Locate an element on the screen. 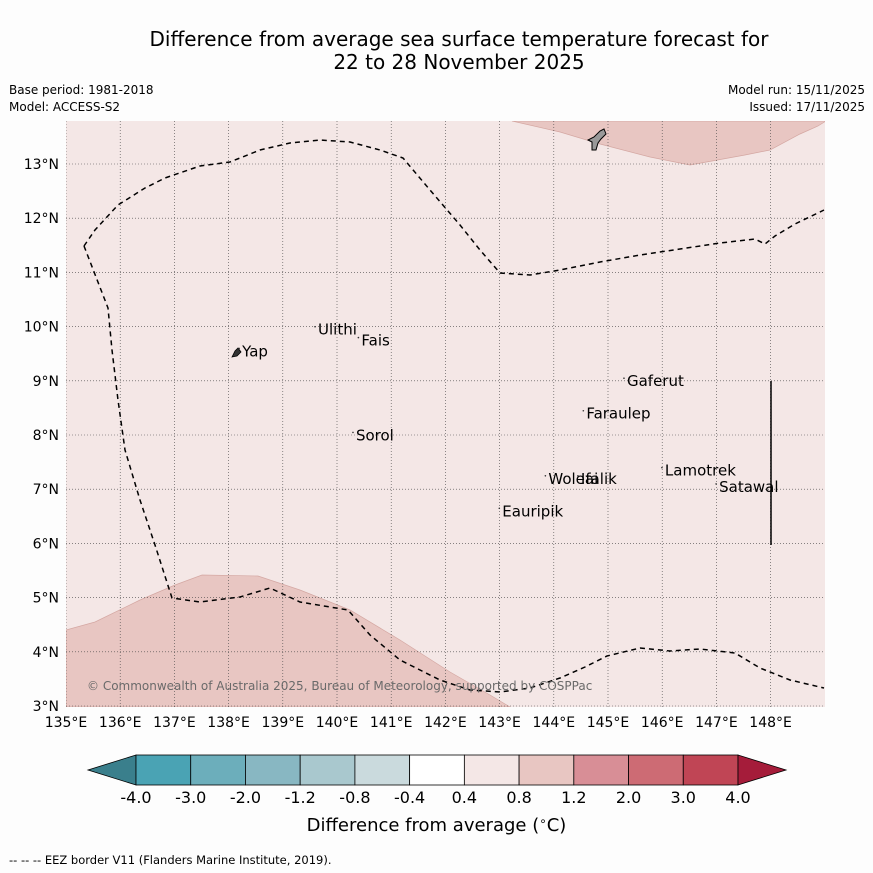 This screenshot has height=873, width=873. lon-tick-label: 138°E is located at coordinates (228, 723).